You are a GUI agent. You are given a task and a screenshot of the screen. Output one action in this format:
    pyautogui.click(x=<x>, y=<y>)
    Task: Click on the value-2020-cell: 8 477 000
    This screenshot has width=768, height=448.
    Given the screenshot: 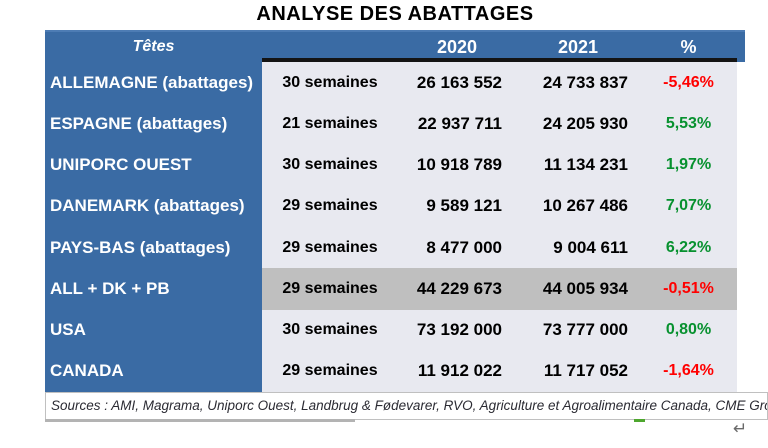 What is the action you would take?
    pyautogui.click(x=457, y=248)
    